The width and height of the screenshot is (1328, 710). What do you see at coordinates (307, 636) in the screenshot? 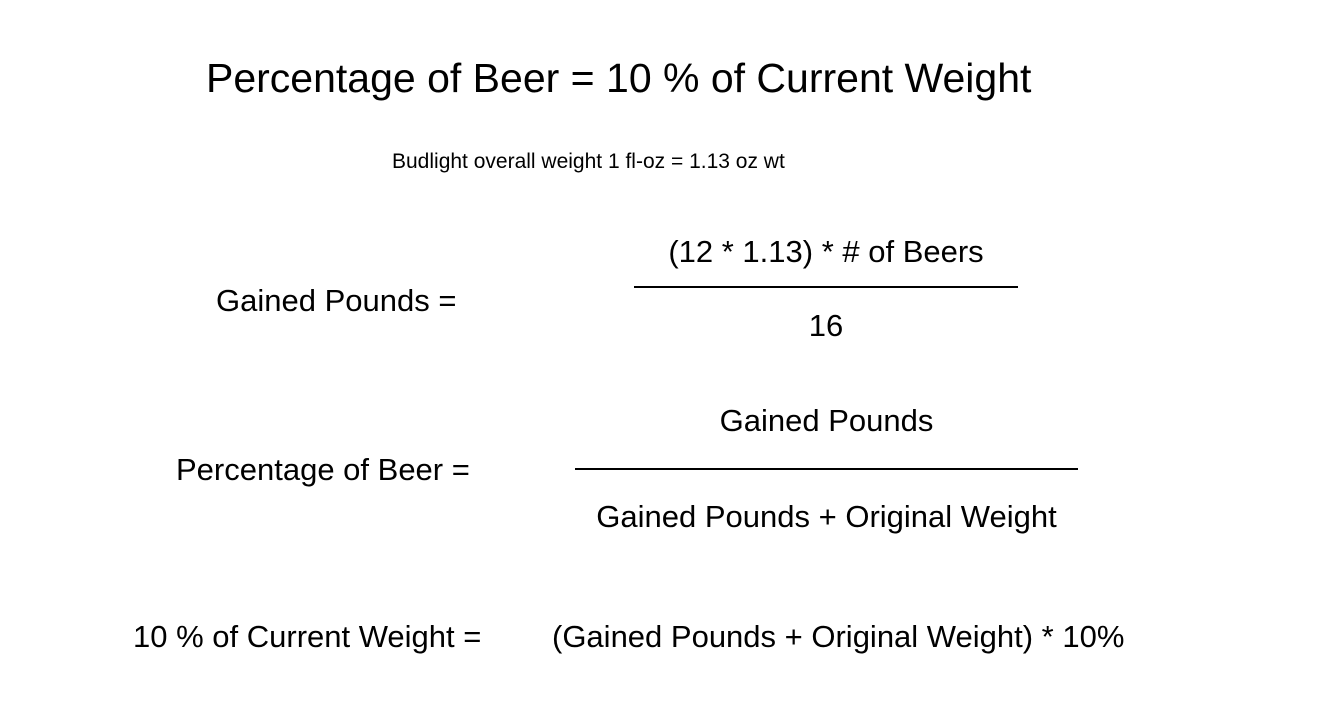
I see `ten-percent-label: 10 % of Current Weight =` at bounding box center [307, 636].